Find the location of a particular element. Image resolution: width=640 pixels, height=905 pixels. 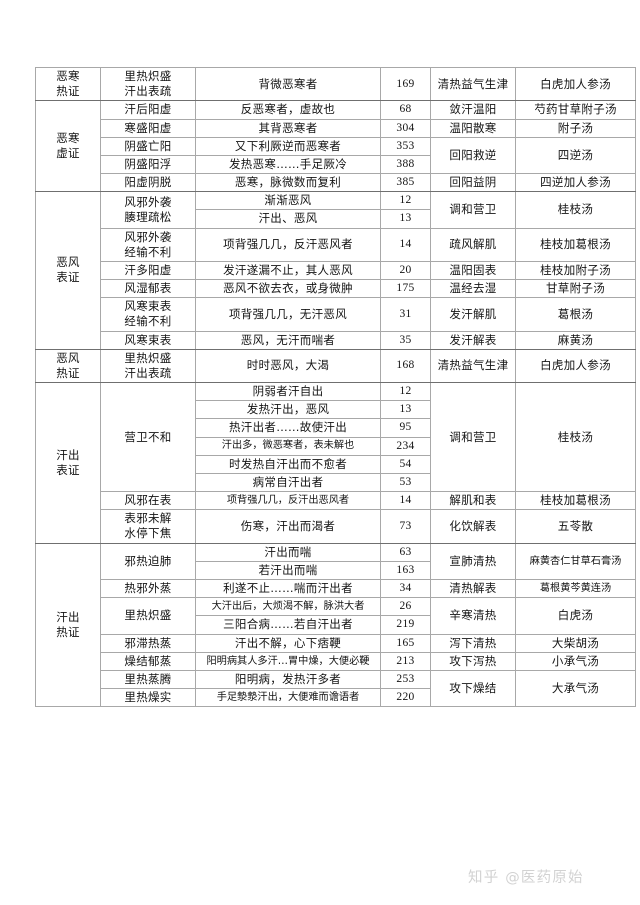

symptom-cell: 又下利厥逆而恶寒者 is located at coordinates (288, 146).